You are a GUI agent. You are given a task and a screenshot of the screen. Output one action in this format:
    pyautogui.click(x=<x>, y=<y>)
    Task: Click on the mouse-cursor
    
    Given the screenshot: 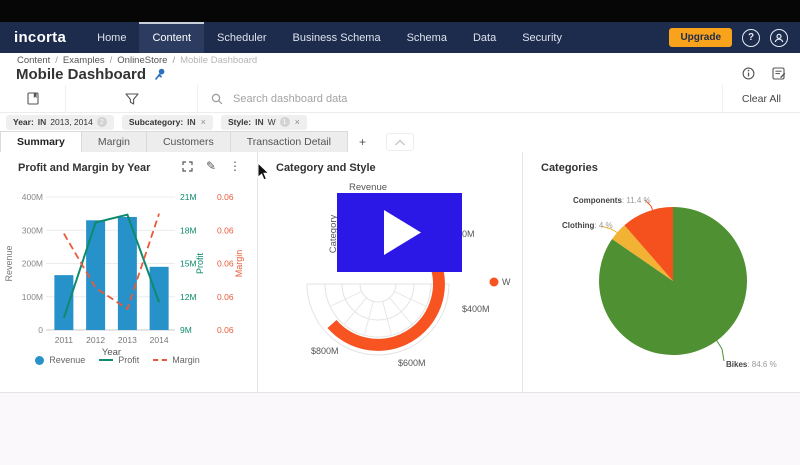 What is the action you would take?
    pyautogui.click(x=263, y=171)
    